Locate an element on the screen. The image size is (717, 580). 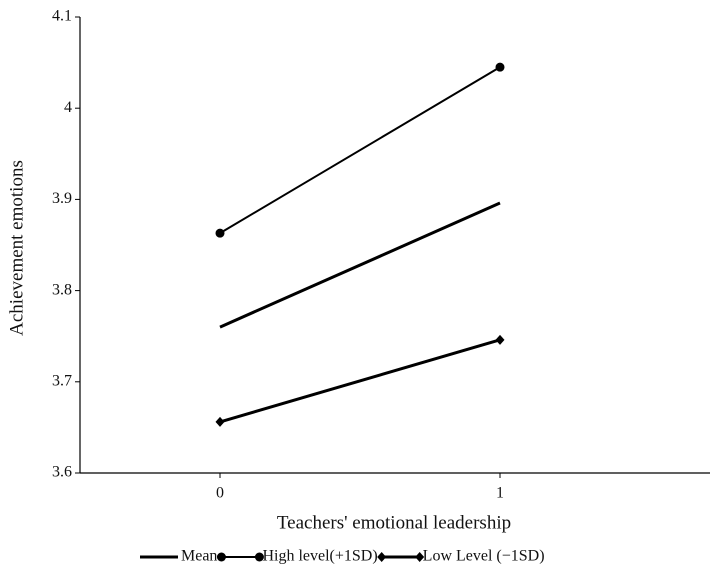
legend-label: Mean is located at coordinates (199, 556).